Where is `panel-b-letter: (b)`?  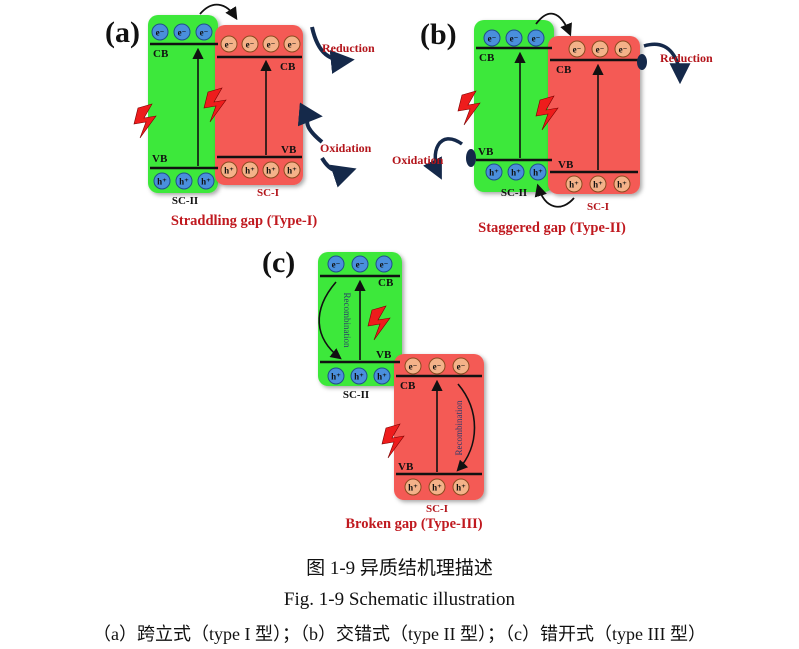
panel-b-letter: (b) is located at coordinates (438, 34).